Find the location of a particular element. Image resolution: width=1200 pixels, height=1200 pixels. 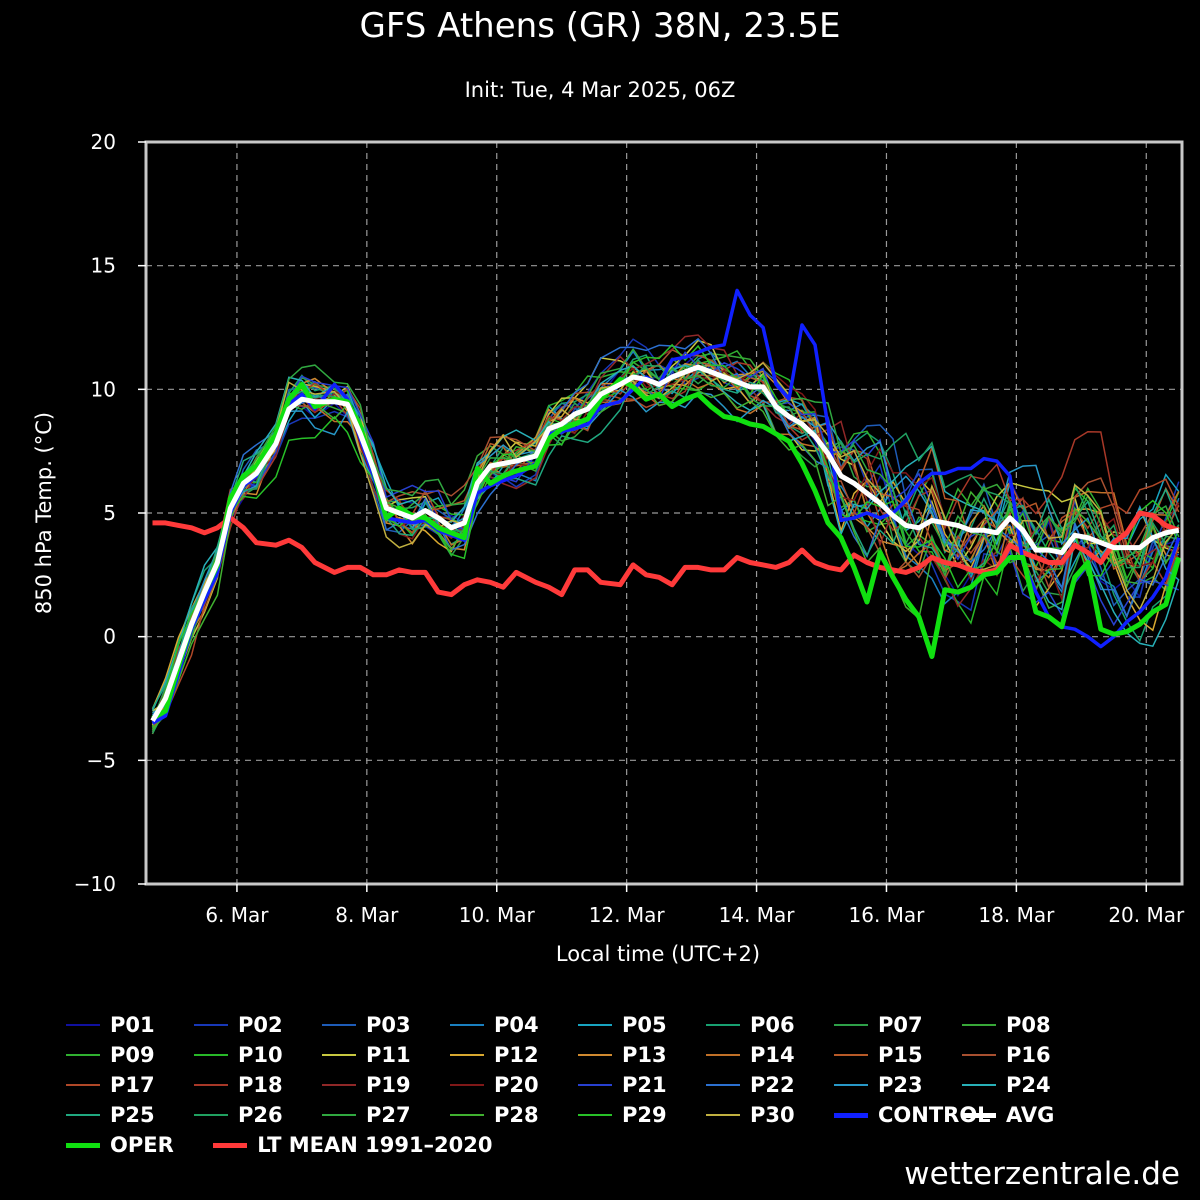

legend-item-lt-mean-1991-2020: LT MEAN 1991–2020 is located at coordinates (353, 1145).